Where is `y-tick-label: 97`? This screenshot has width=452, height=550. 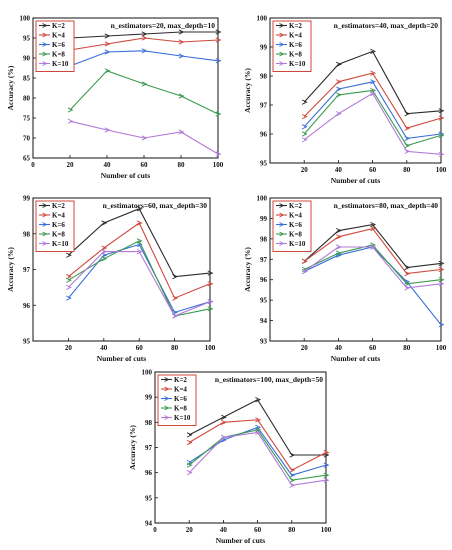 y-tick-label: 97 is located at coordinates (264, 260).